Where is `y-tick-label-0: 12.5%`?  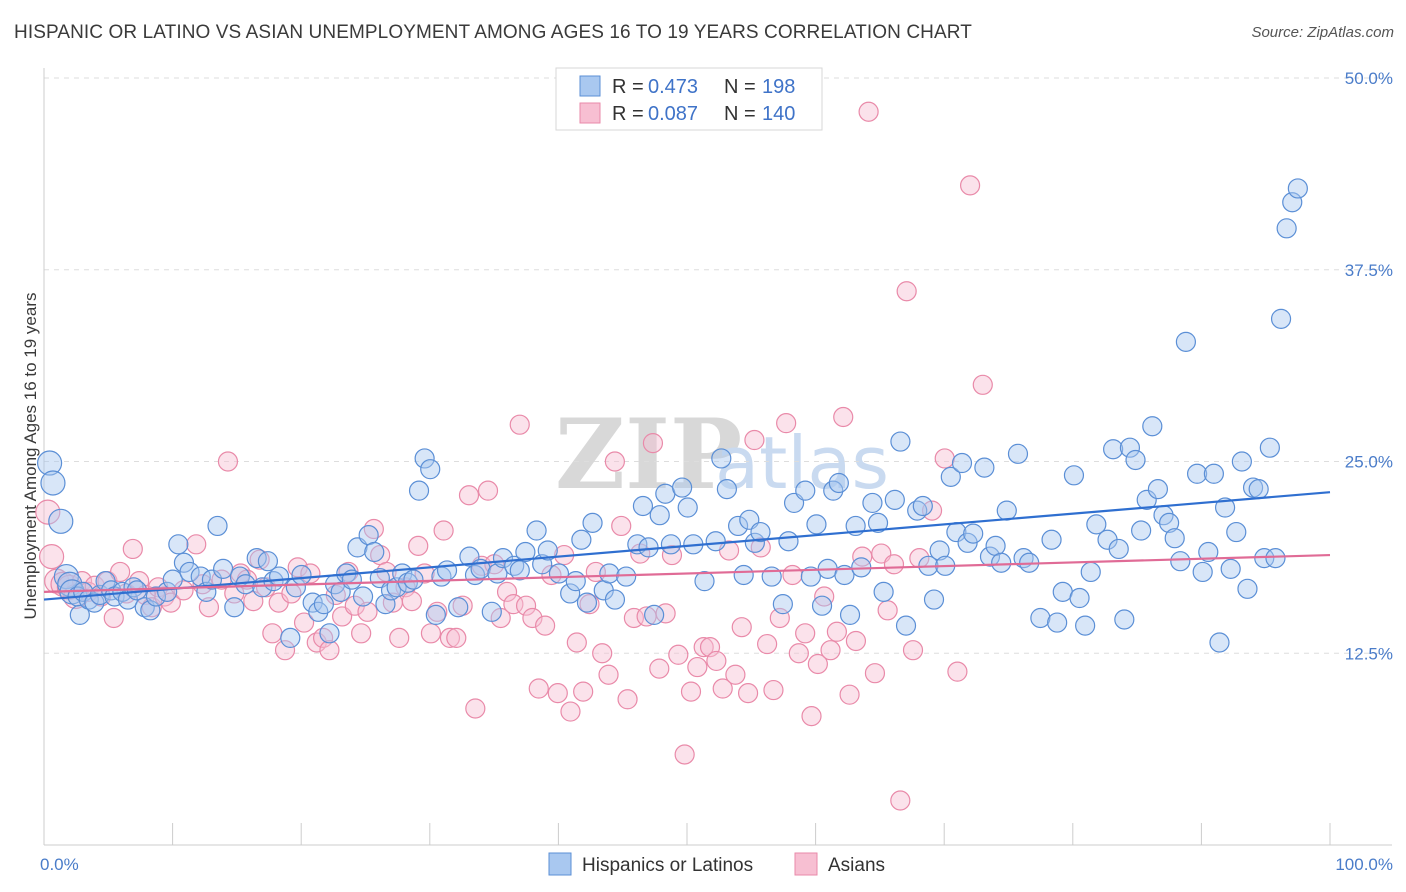
y-tick-label-0: 12.5% is located at coordinates (1369, 653).